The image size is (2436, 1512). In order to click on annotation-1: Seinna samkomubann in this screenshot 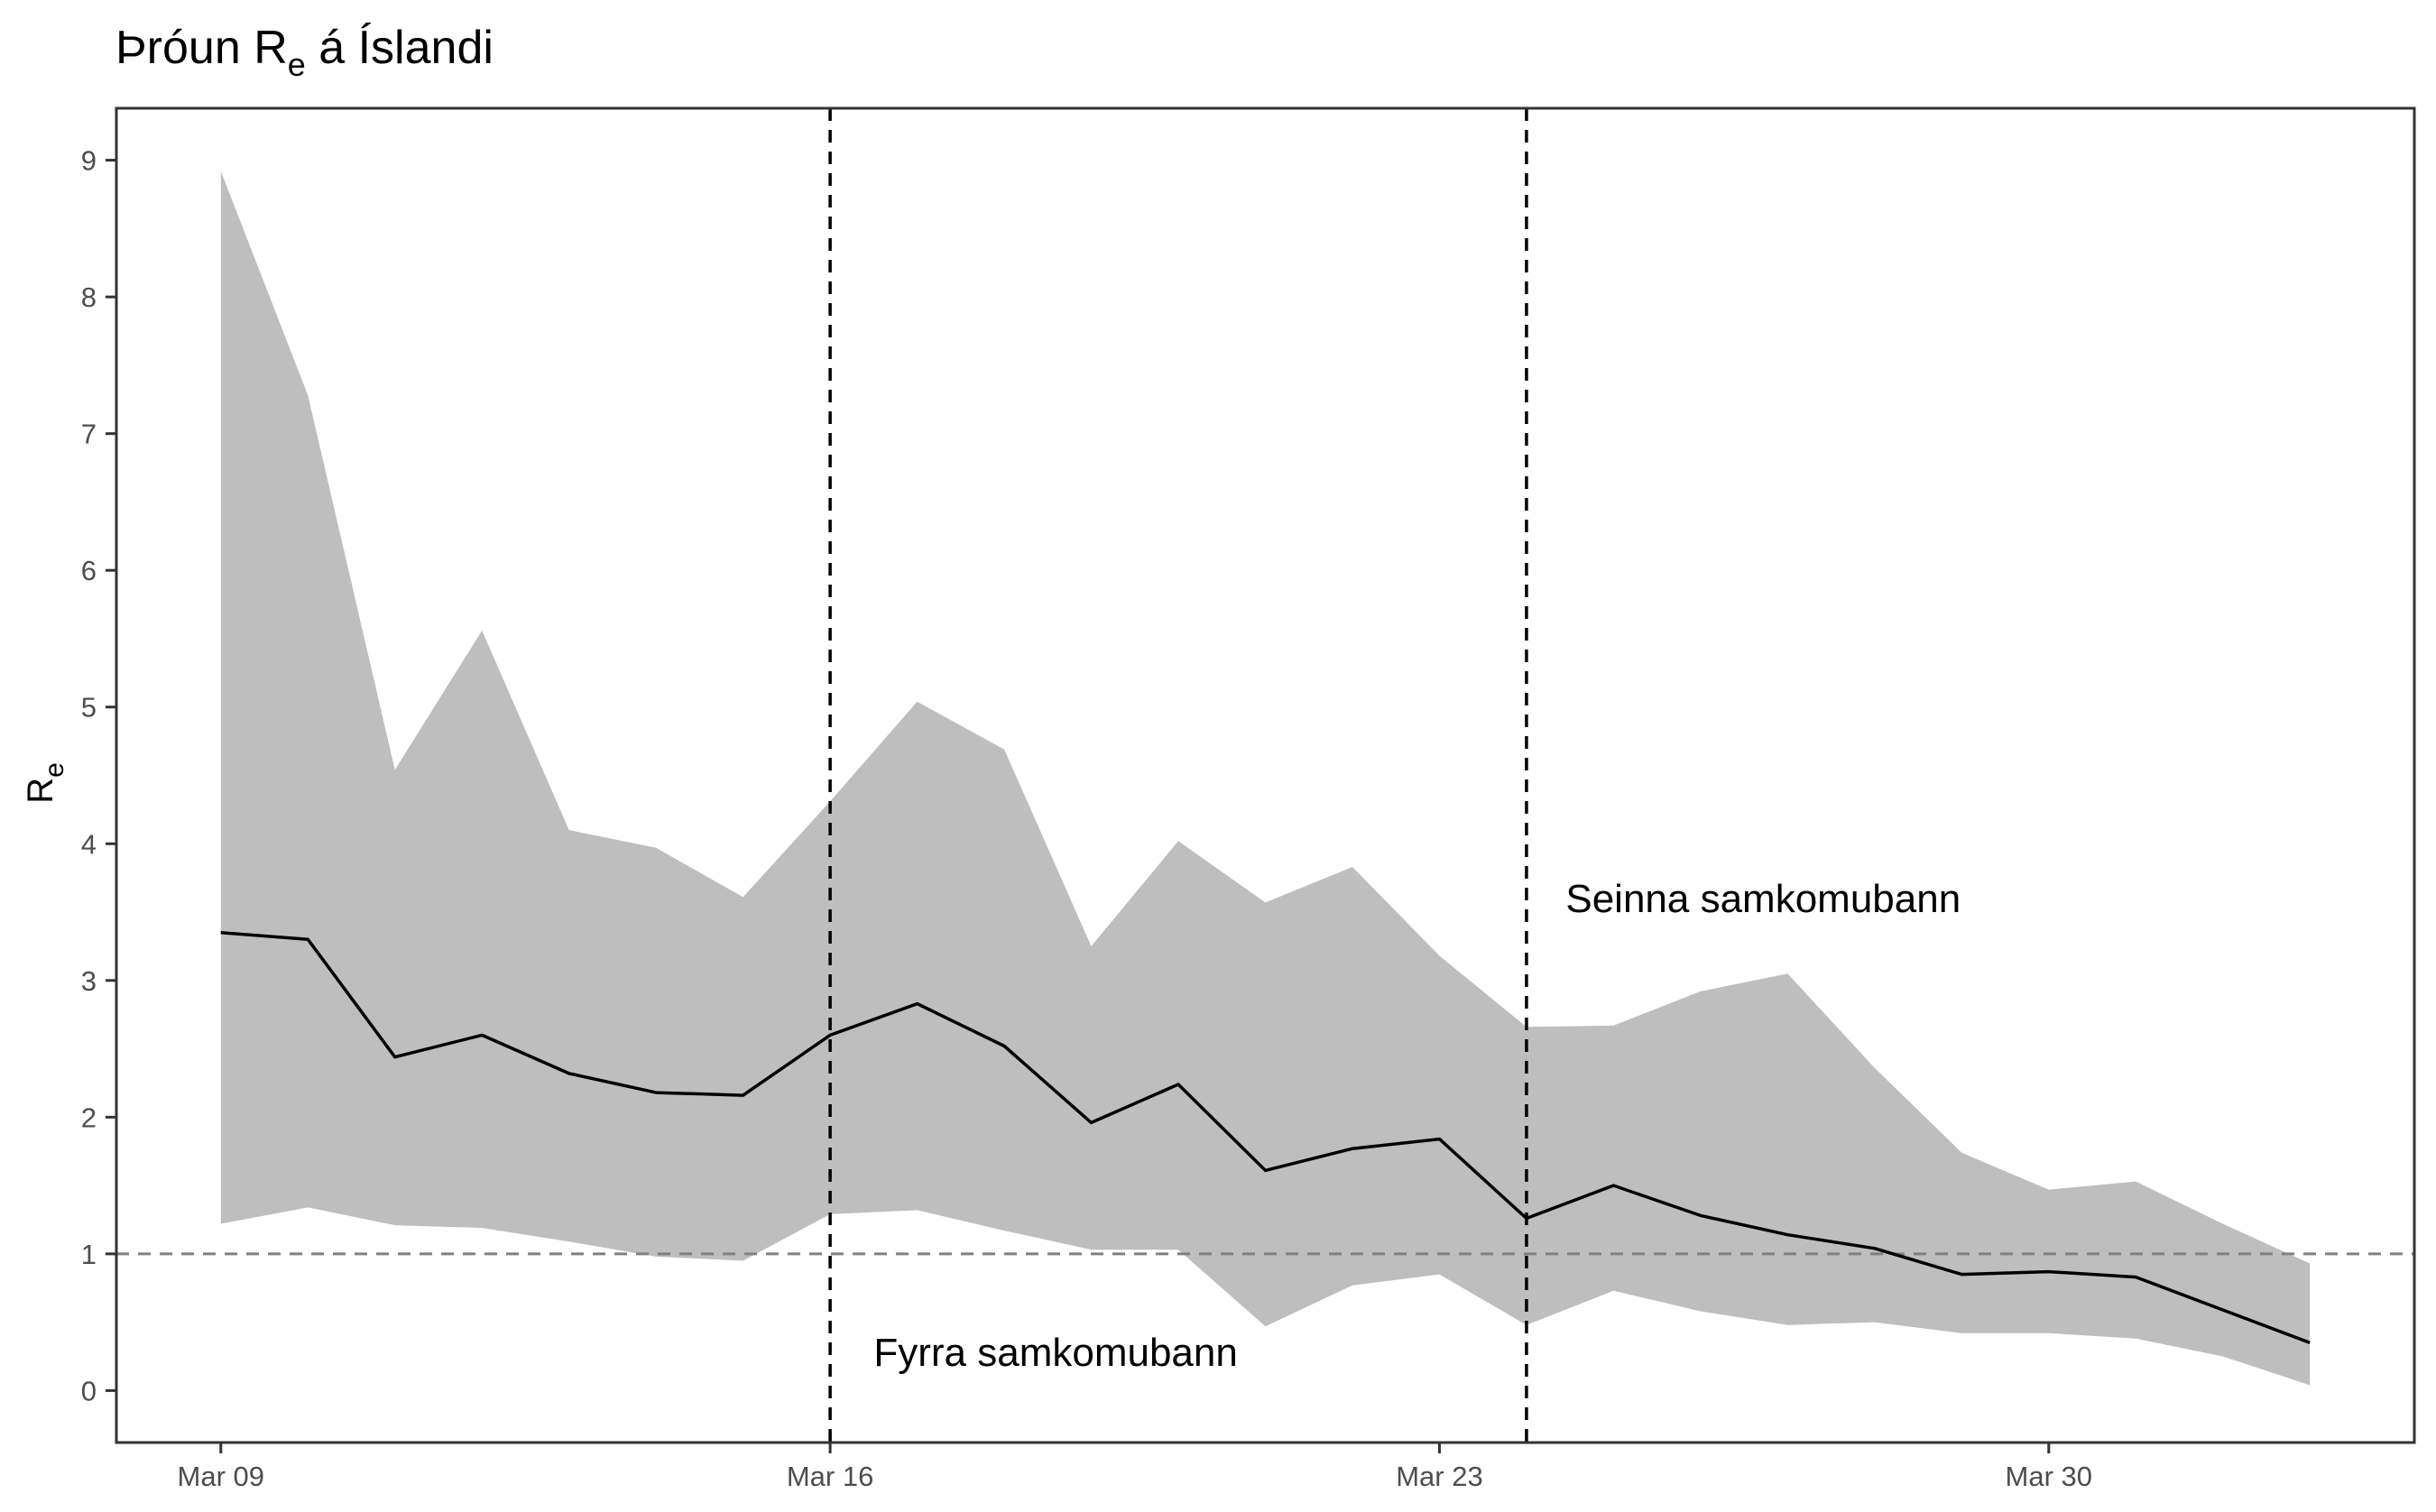, I will do `click(1763, 899)`.